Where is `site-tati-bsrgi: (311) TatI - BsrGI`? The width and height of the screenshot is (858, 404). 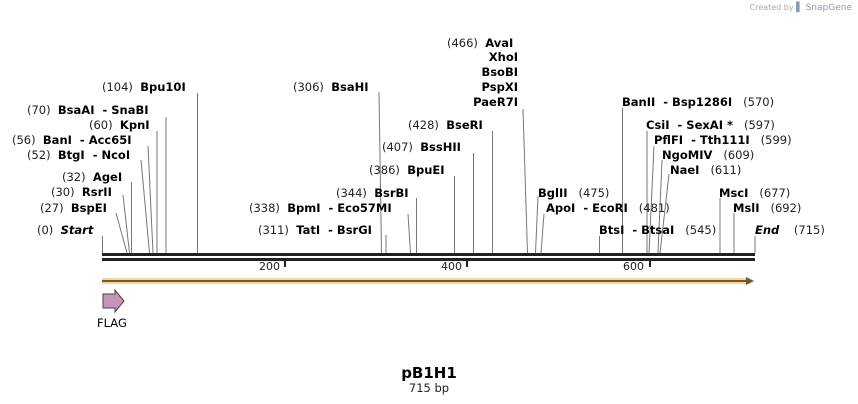 site-tati-bsrgi: (311) TatI - BsrGI is located at coordinates (315, 230).